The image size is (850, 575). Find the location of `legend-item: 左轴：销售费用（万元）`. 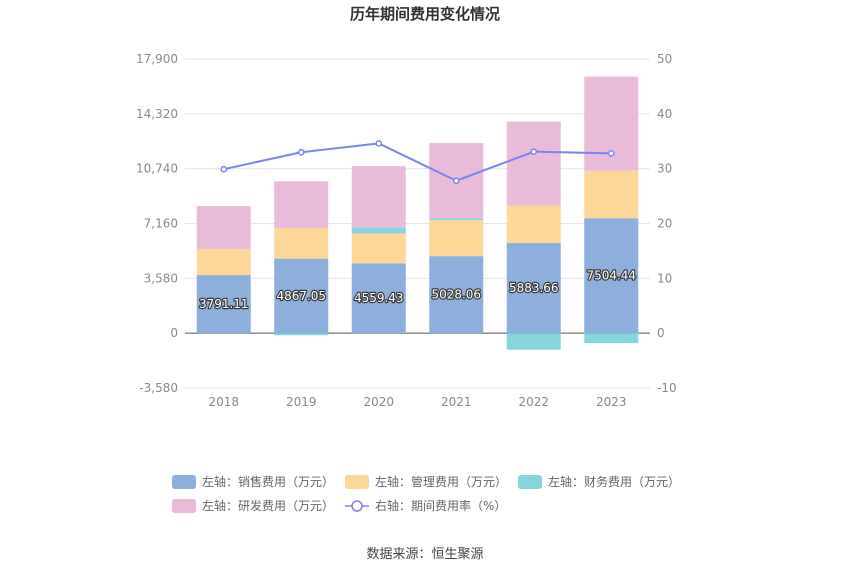

legend-item: 左轴：销售费用（万元） is located at coordinates (253, 481).